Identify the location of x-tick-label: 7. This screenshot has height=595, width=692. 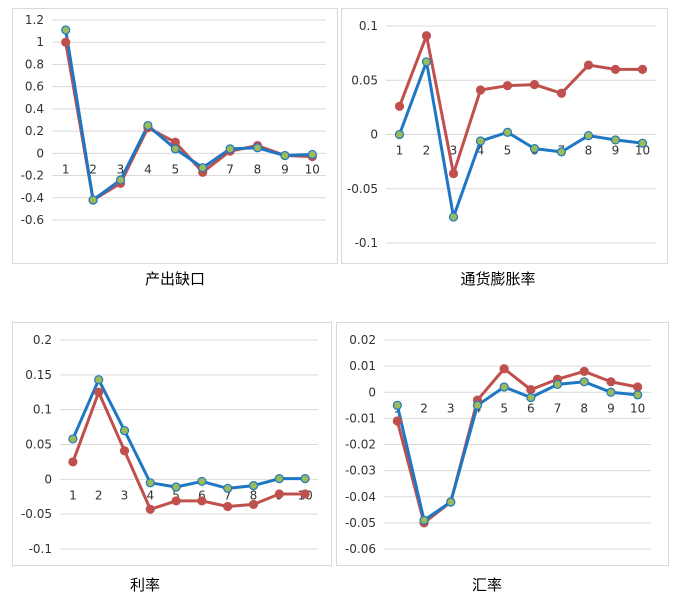
(230, 169).